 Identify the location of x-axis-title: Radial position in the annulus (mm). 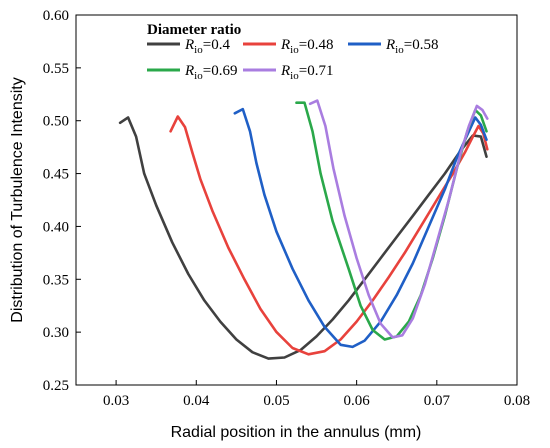
(296, 432).